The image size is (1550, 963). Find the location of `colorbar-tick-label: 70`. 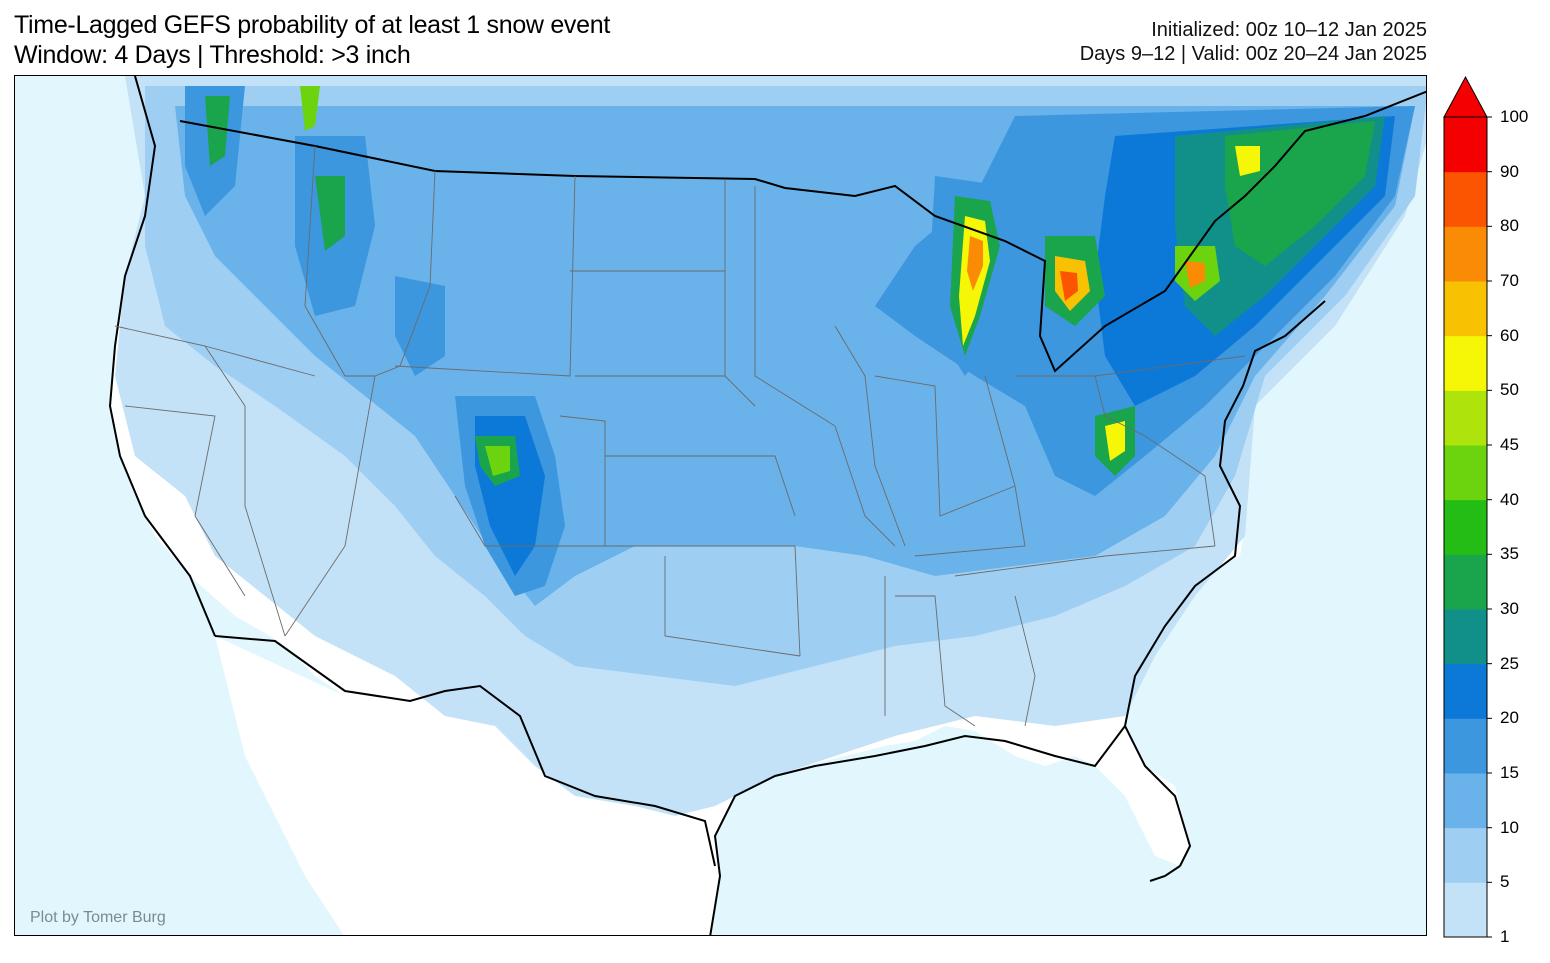

colorbar-tick-label: 70 is located at coordinates (1509, 280).